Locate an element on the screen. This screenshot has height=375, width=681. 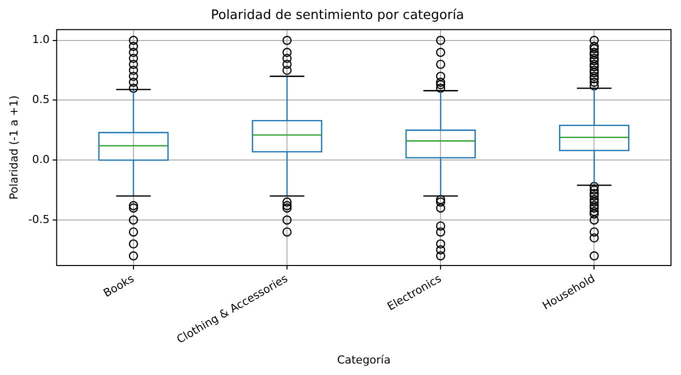
y-tick-label: 1.0 is located at coordinates (41, 39).